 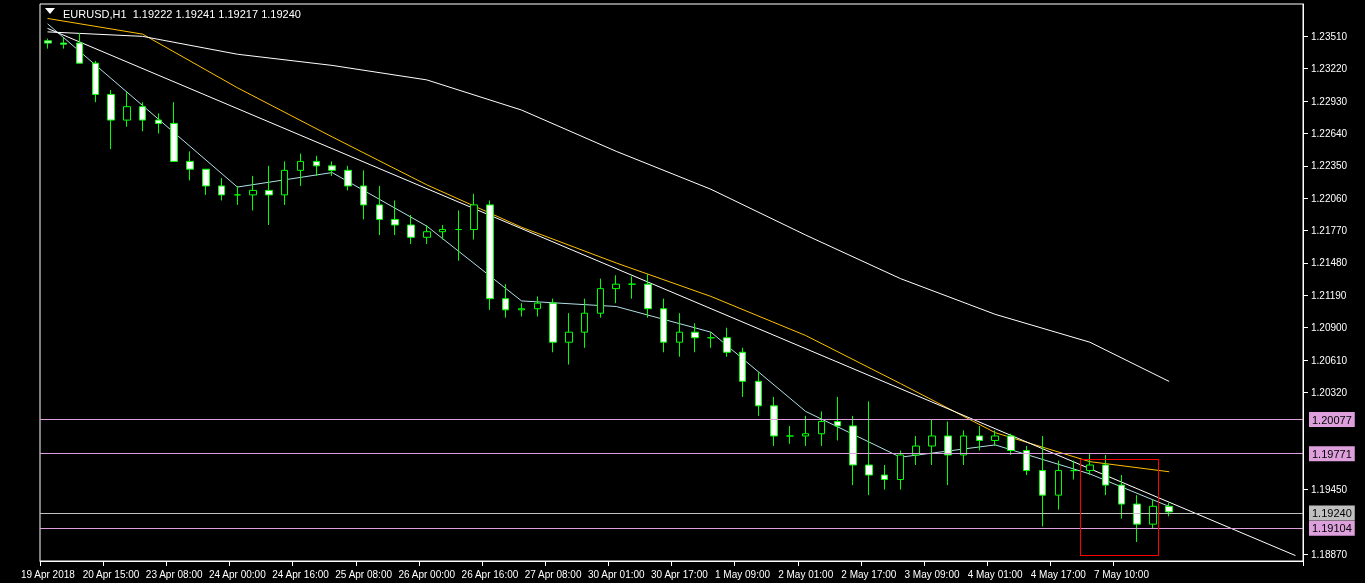 What do you see at coordinates (995, 574) in the screenshot?
I see `x-tick-label: 4 May 01:00` at bounding box center [995, 574].